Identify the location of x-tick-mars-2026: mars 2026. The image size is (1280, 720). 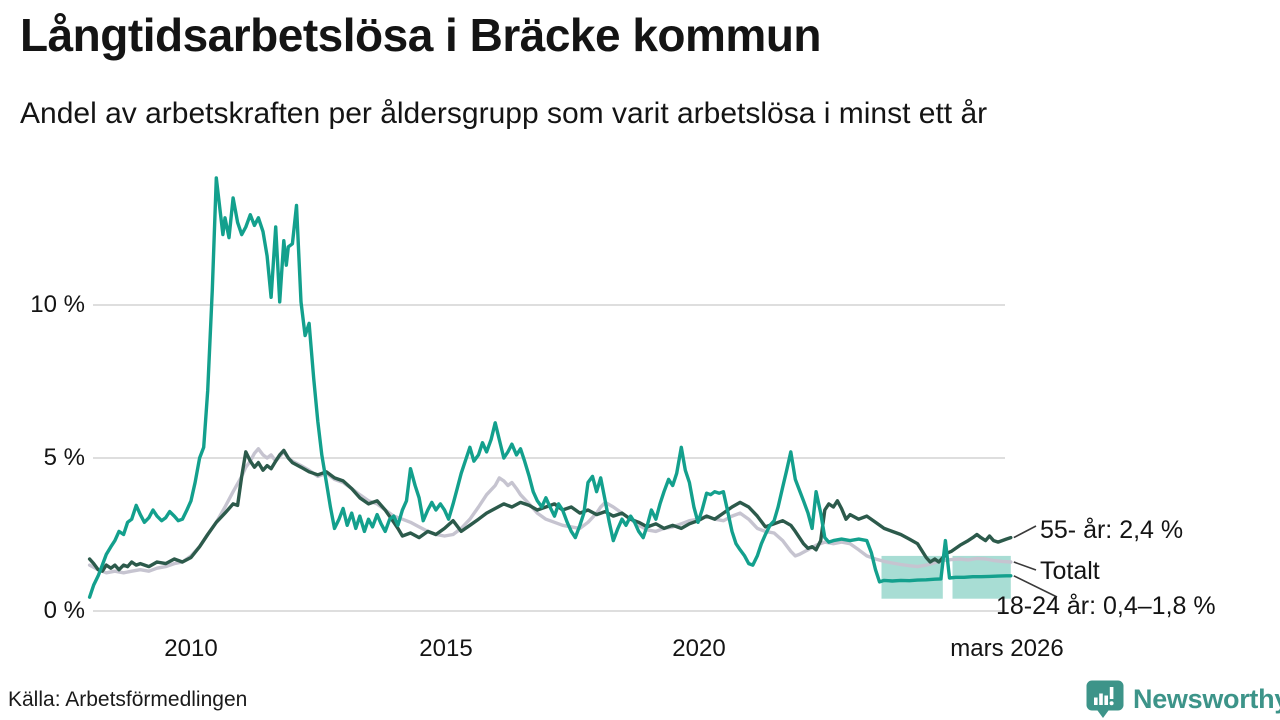
(1007, 648).